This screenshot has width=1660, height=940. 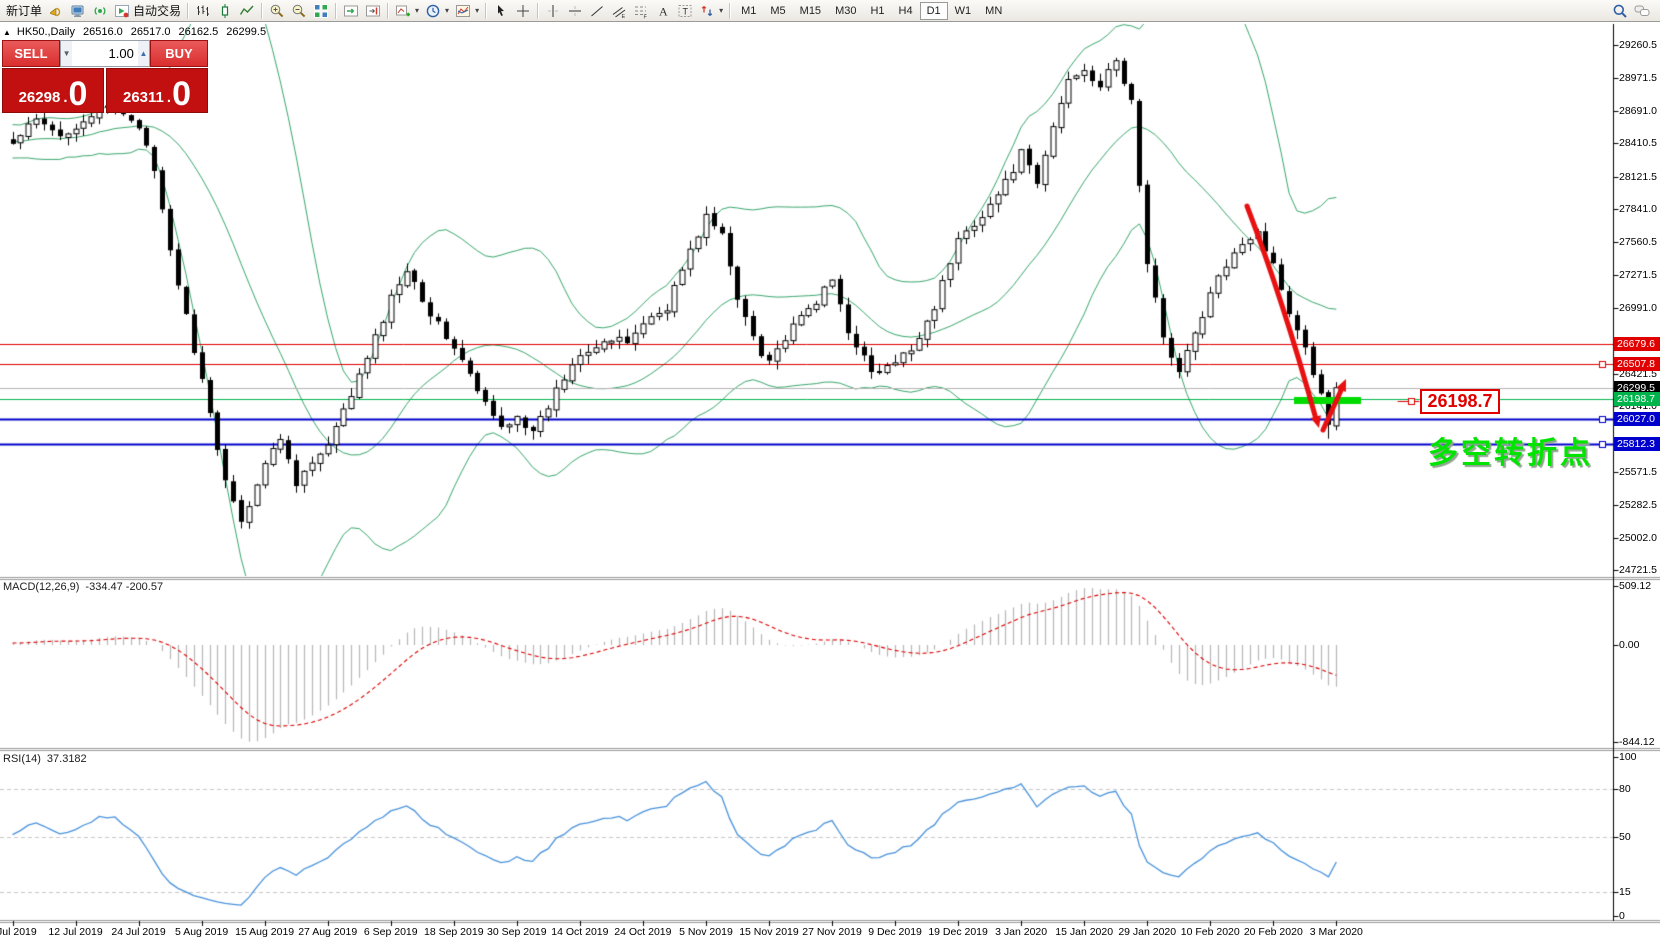 I want to click on autotrading-button: 自动交易, so click(x=147, y=11).